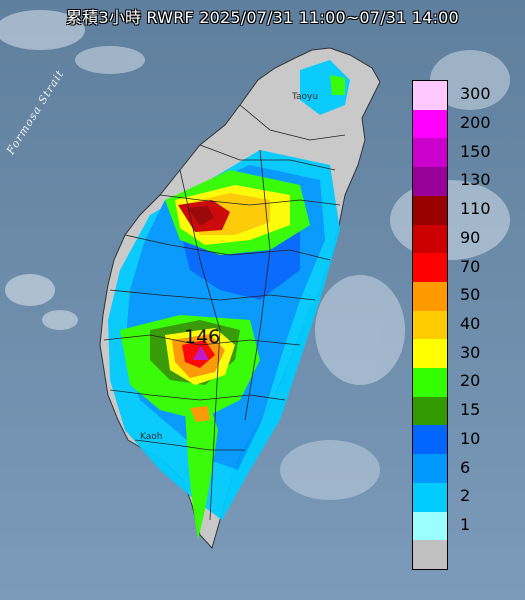 This screenshot has height=600, width=525. What do you see at coordinates (201, 216) in the screenshot?
I see `rain-darkred-north` at bounding box center [201, 216].